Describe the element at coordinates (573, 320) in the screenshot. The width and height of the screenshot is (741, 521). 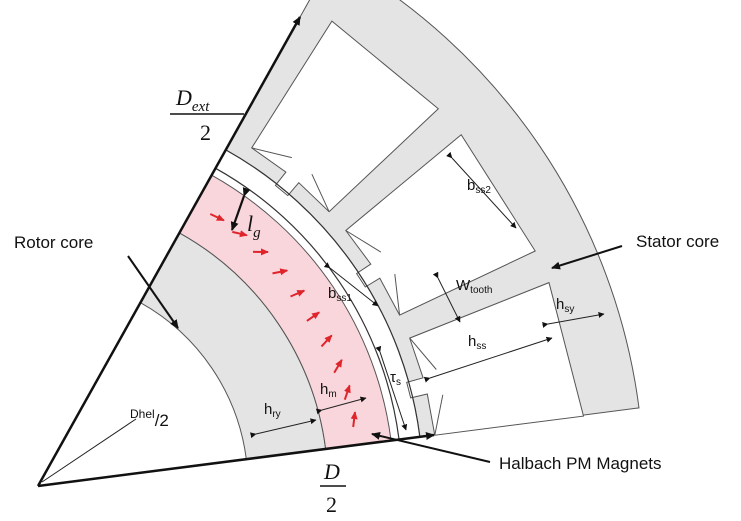
I see `hsy-dimension` at that location.